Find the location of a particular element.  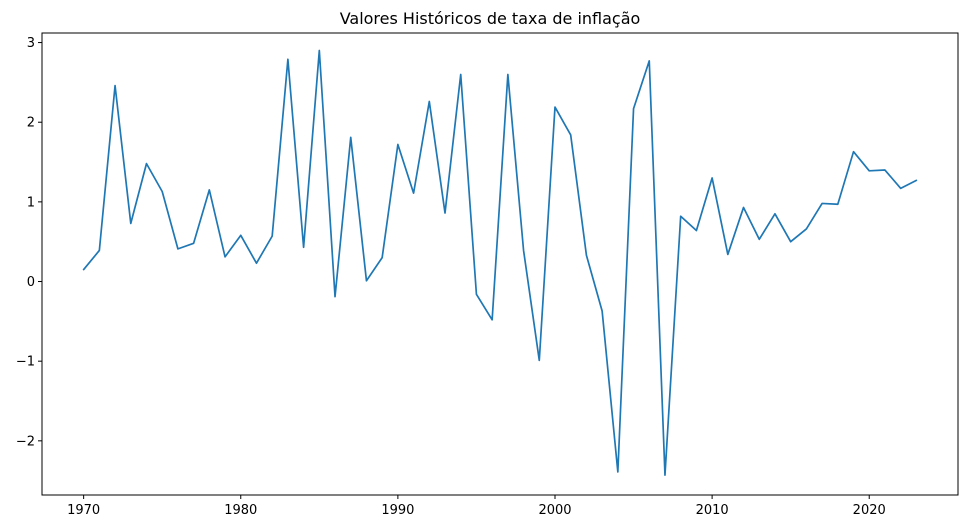

x-tick-label: 2020 is located at coordinates (869, 510).